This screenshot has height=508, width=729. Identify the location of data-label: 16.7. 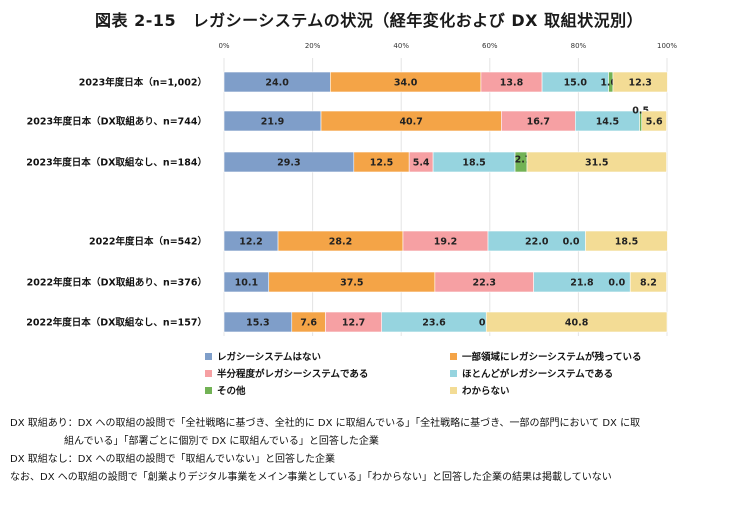
(538, 122).